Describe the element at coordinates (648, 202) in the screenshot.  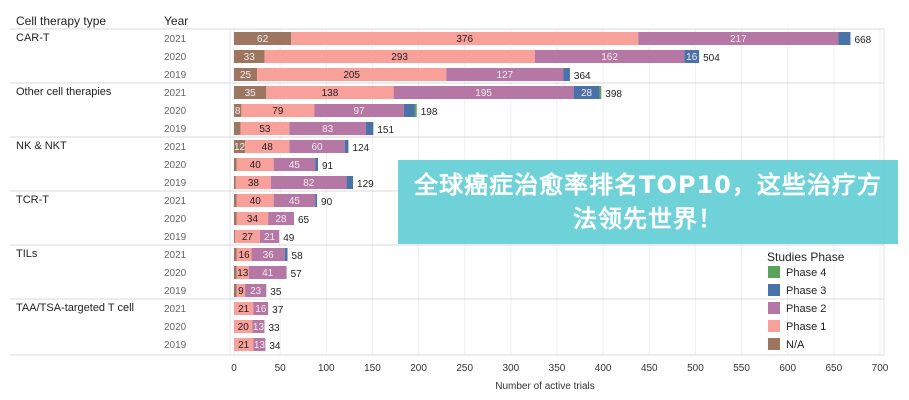
I see `banner-title: 全球癌症治愈率排名TOP10，这些治疗方法领先世界！` at that location.